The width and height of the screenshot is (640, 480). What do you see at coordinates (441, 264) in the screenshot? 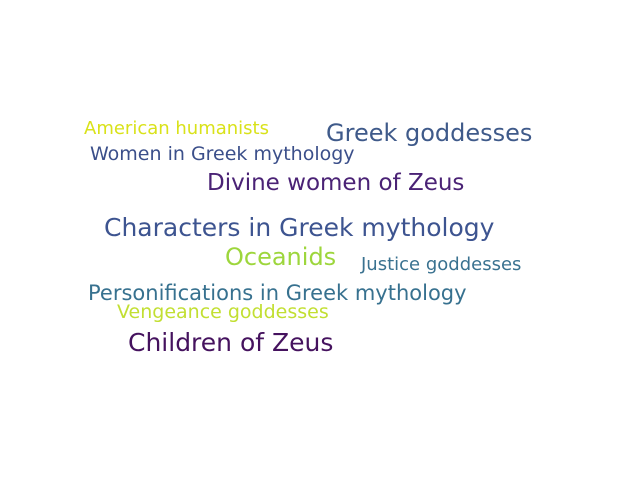
I see `word-justice-goddesses: Justice goddesses` at bounding box center [441, 264].